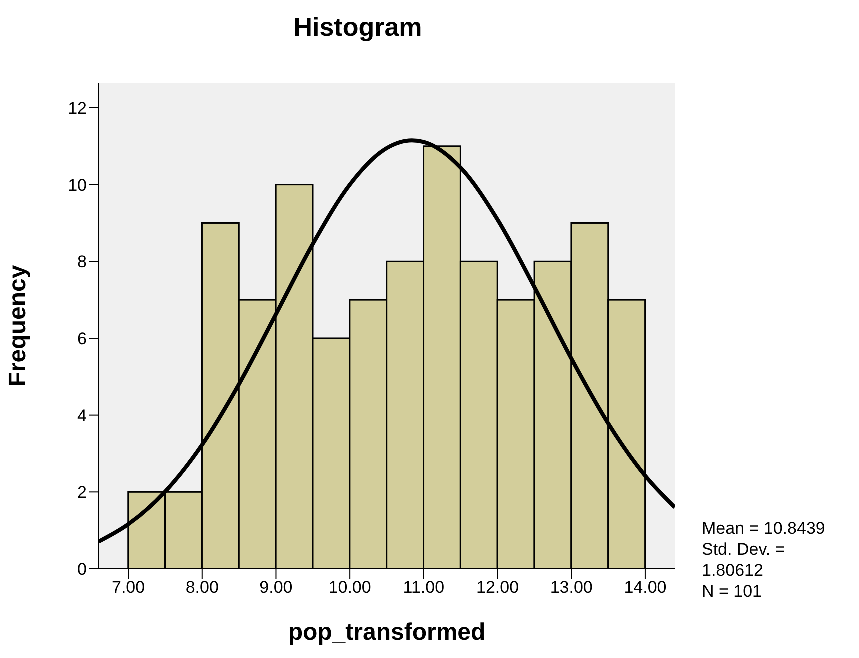  Describe the element at coordinates (358, 27) in the screenshot. I see `chart-title: Histogram` at that location.